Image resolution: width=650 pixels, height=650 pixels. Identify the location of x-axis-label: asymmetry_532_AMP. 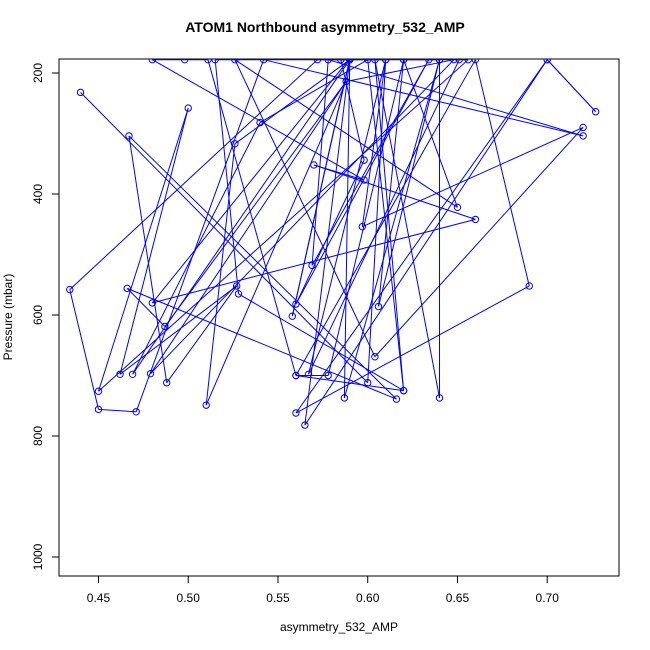
(339, 627).